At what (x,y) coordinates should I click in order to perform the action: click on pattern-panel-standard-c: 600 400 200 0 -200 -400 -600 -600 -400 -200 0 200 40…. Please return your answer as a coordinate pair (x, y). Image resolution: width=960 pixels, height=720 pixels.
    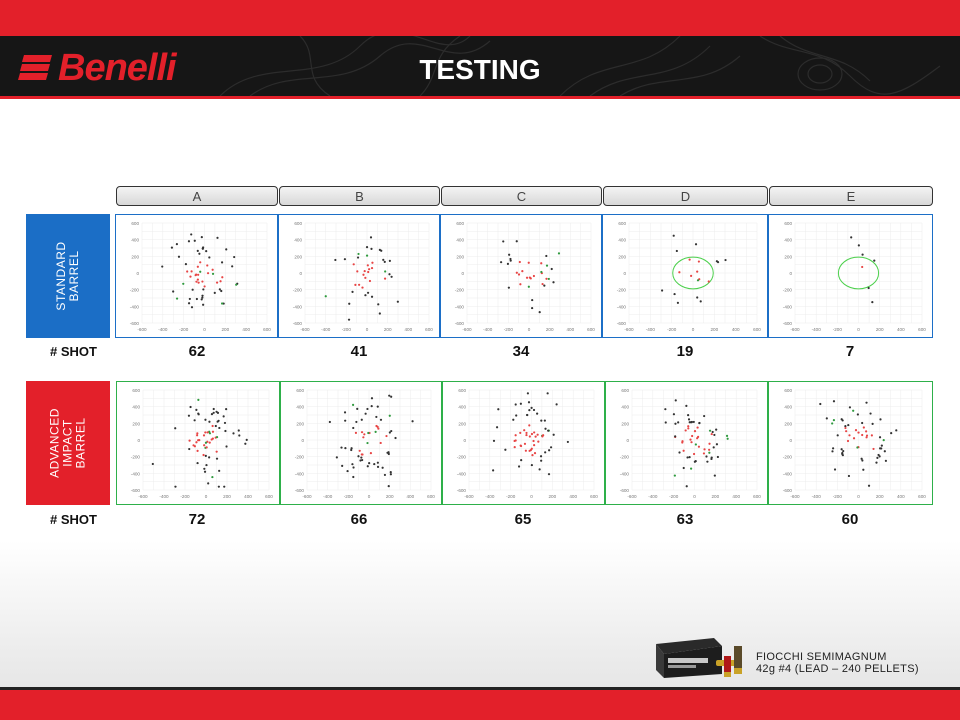
    Looking at the image, I should click on (521, 276).